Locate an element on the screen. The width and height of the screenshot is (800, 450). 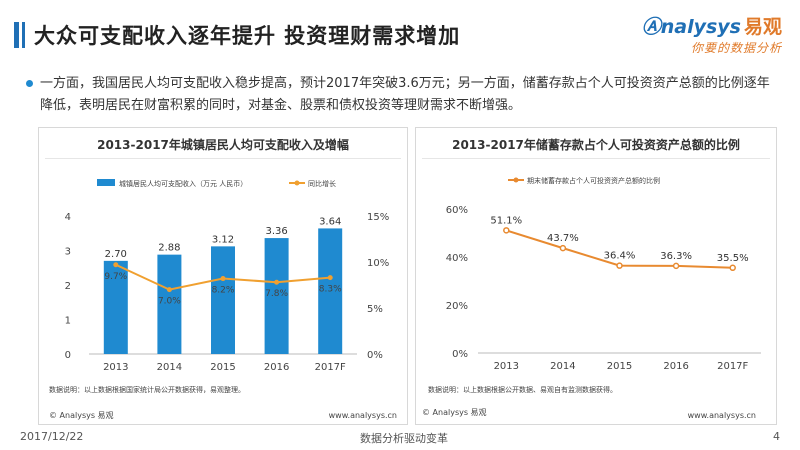
legend-line-label: 期末储蓄存款占个人可投资资产总额的比例 is located at coordinates (593, 180).